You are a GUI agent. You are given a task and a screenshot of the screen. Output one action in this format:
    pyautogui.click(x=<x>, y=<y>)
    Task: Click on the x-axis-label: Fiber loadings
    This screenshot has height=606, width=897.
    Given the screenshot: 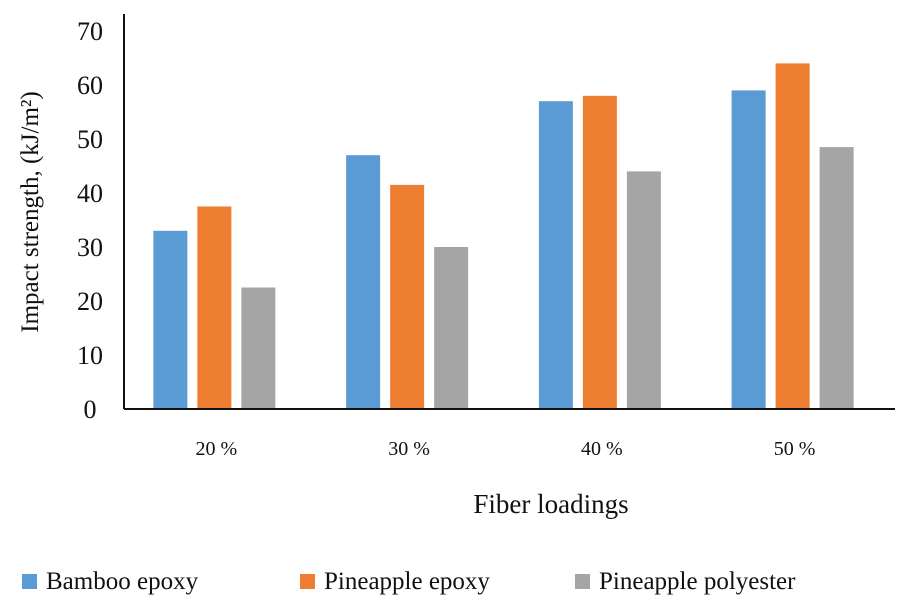 What is the action you would take?
    pyautogui.click(x=550, y=504)
    